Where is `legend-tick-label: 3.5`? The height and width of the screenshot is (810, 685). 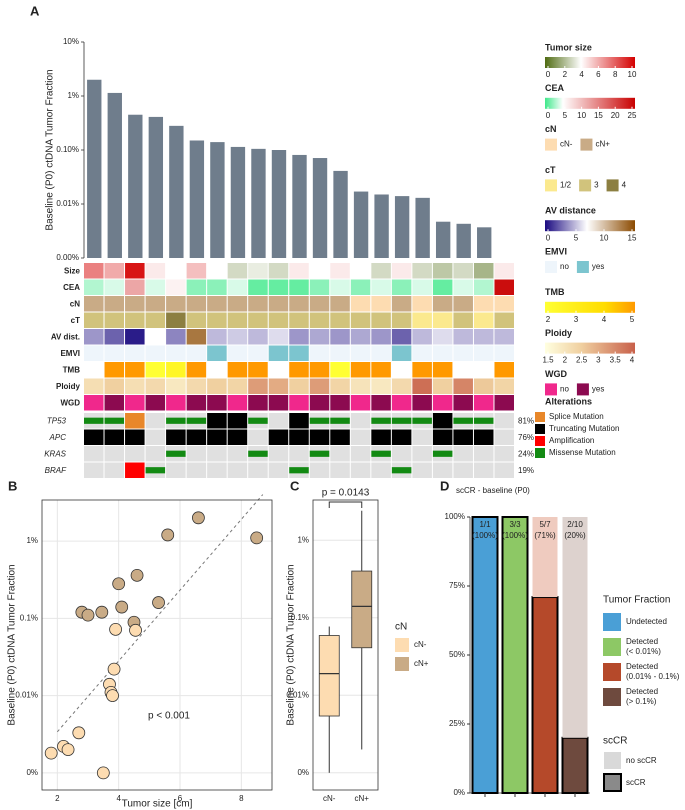
legend-tick-label: 3.5 is located at coordinates (616, 360).